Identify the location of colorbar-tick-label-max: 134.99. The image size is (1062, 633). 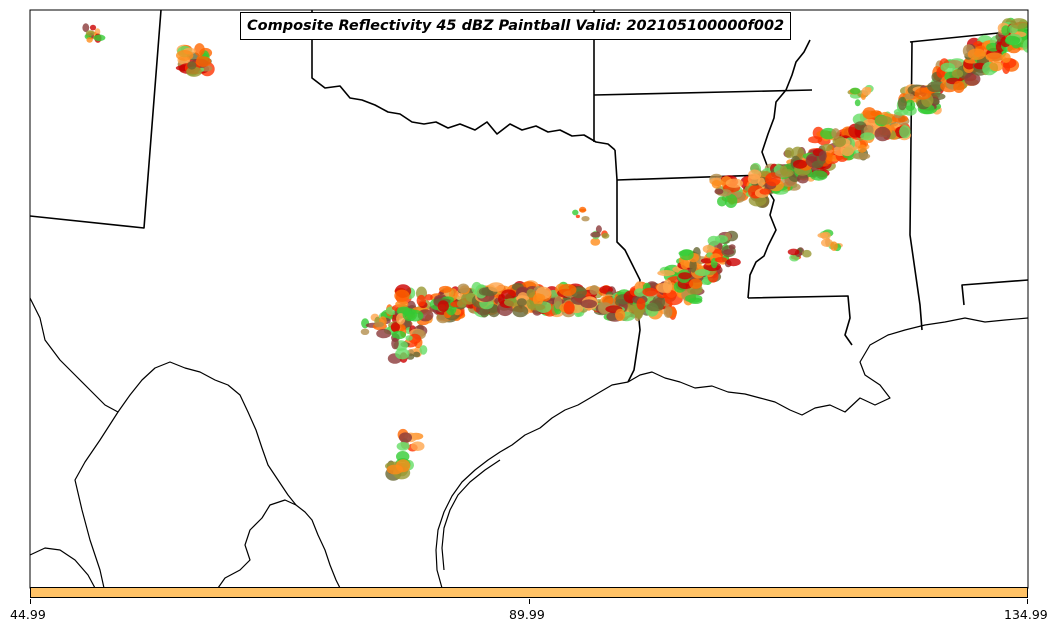
(1026, 614).